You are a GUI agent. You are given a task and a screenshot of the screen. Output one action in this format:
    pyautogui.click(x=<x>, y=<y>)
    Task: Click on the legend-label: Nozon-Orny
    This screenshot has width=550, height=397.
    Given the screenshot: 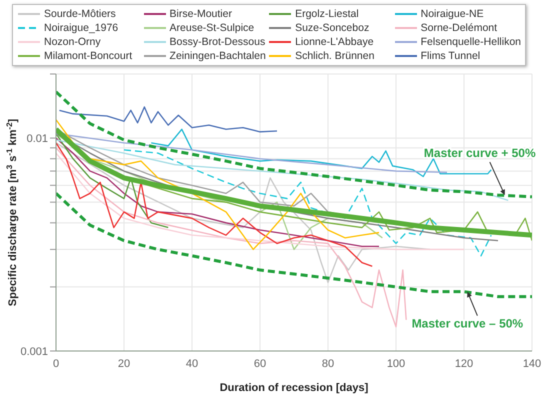 What is the action you would take?
    pyautogui.click(x=72, y=42)
    